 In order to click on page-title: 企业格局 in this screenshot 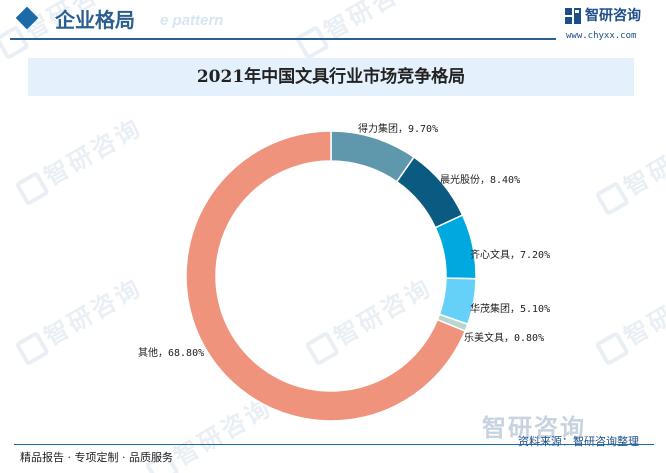, I will do `click(95, 20)`.